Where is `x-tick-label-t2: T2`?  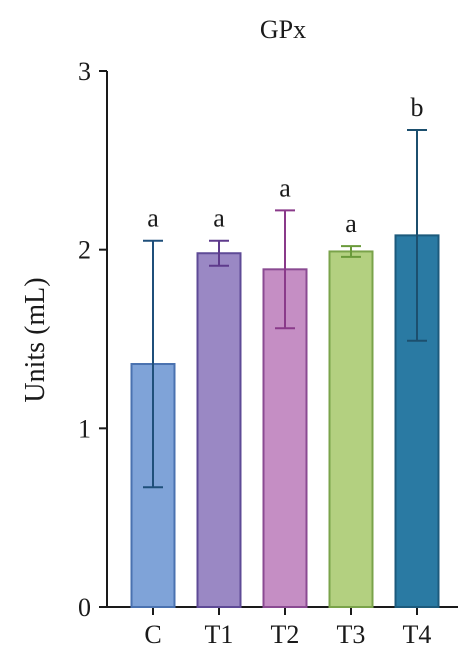
x-tick-label-t2: T2 is located at coordinates (285, 634).